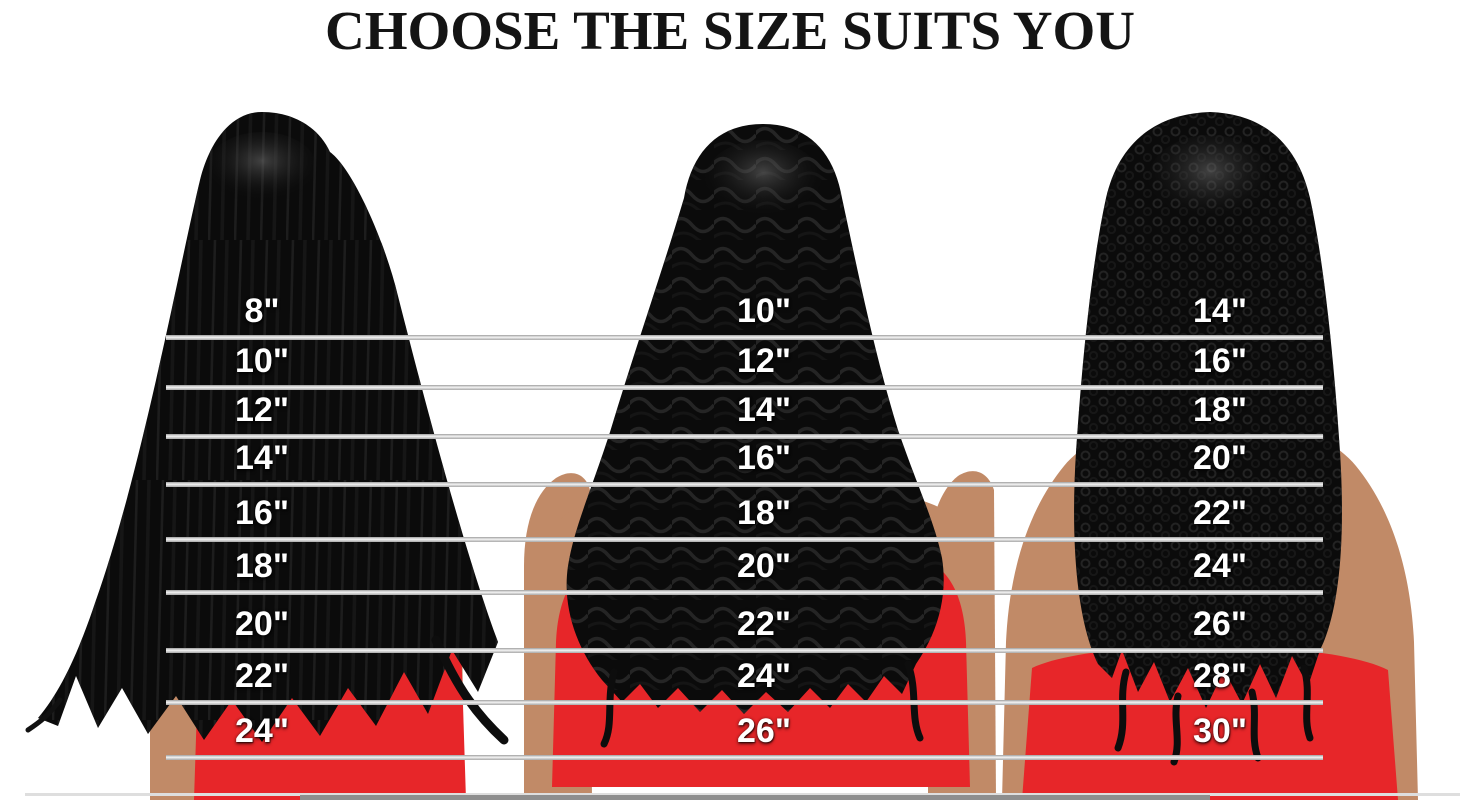 The height and width of the screenshot is (800, 1460). Describe the element at coordinates (755, 797) in the screenshot. I see `bottom-divider-dark` at that location.